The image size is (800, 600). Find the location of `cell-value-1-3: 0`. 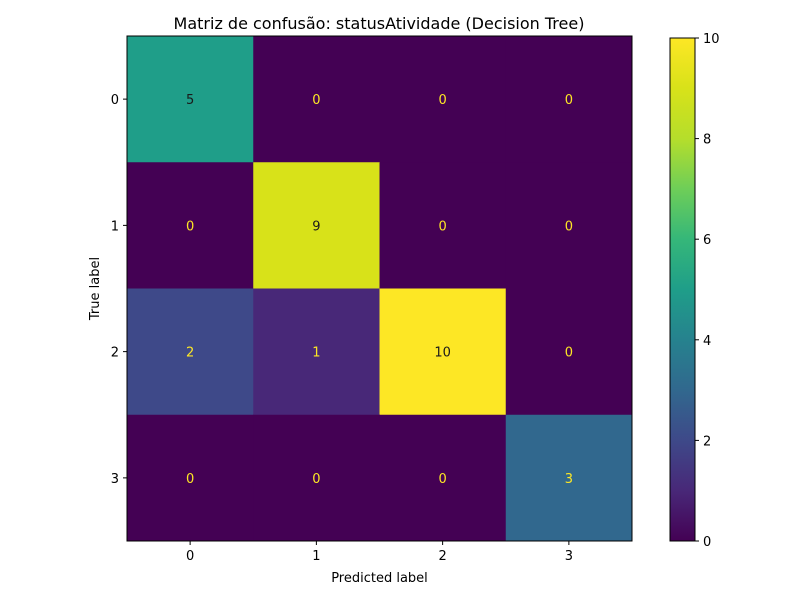

cell-value-1-3: 0 is located at coordinates (569, 226).